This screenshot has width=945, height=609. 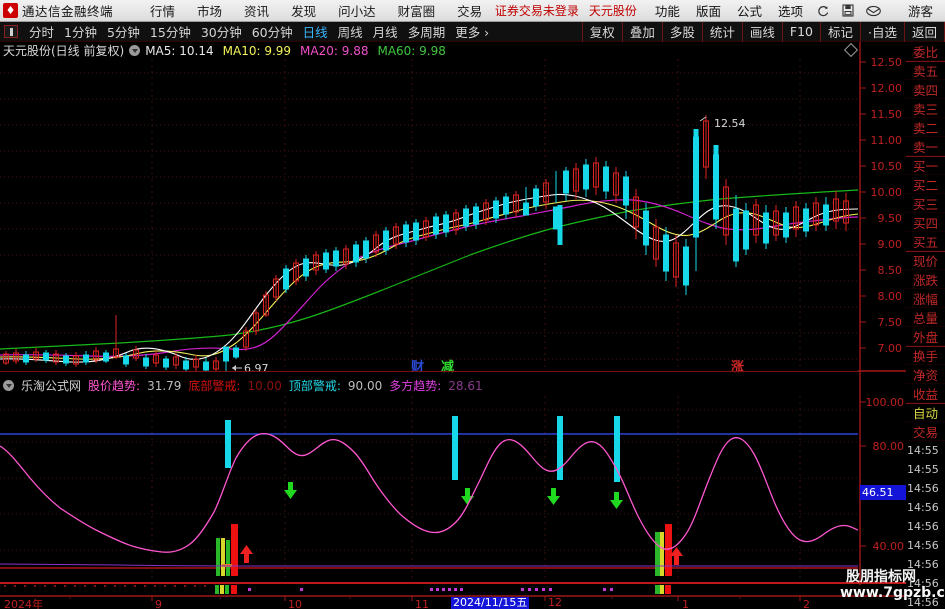 What do you see at coordinates (749, 11) in the screenshot?
I see `menu-item-gongshi: 公式` at bounding box center [749, 11].